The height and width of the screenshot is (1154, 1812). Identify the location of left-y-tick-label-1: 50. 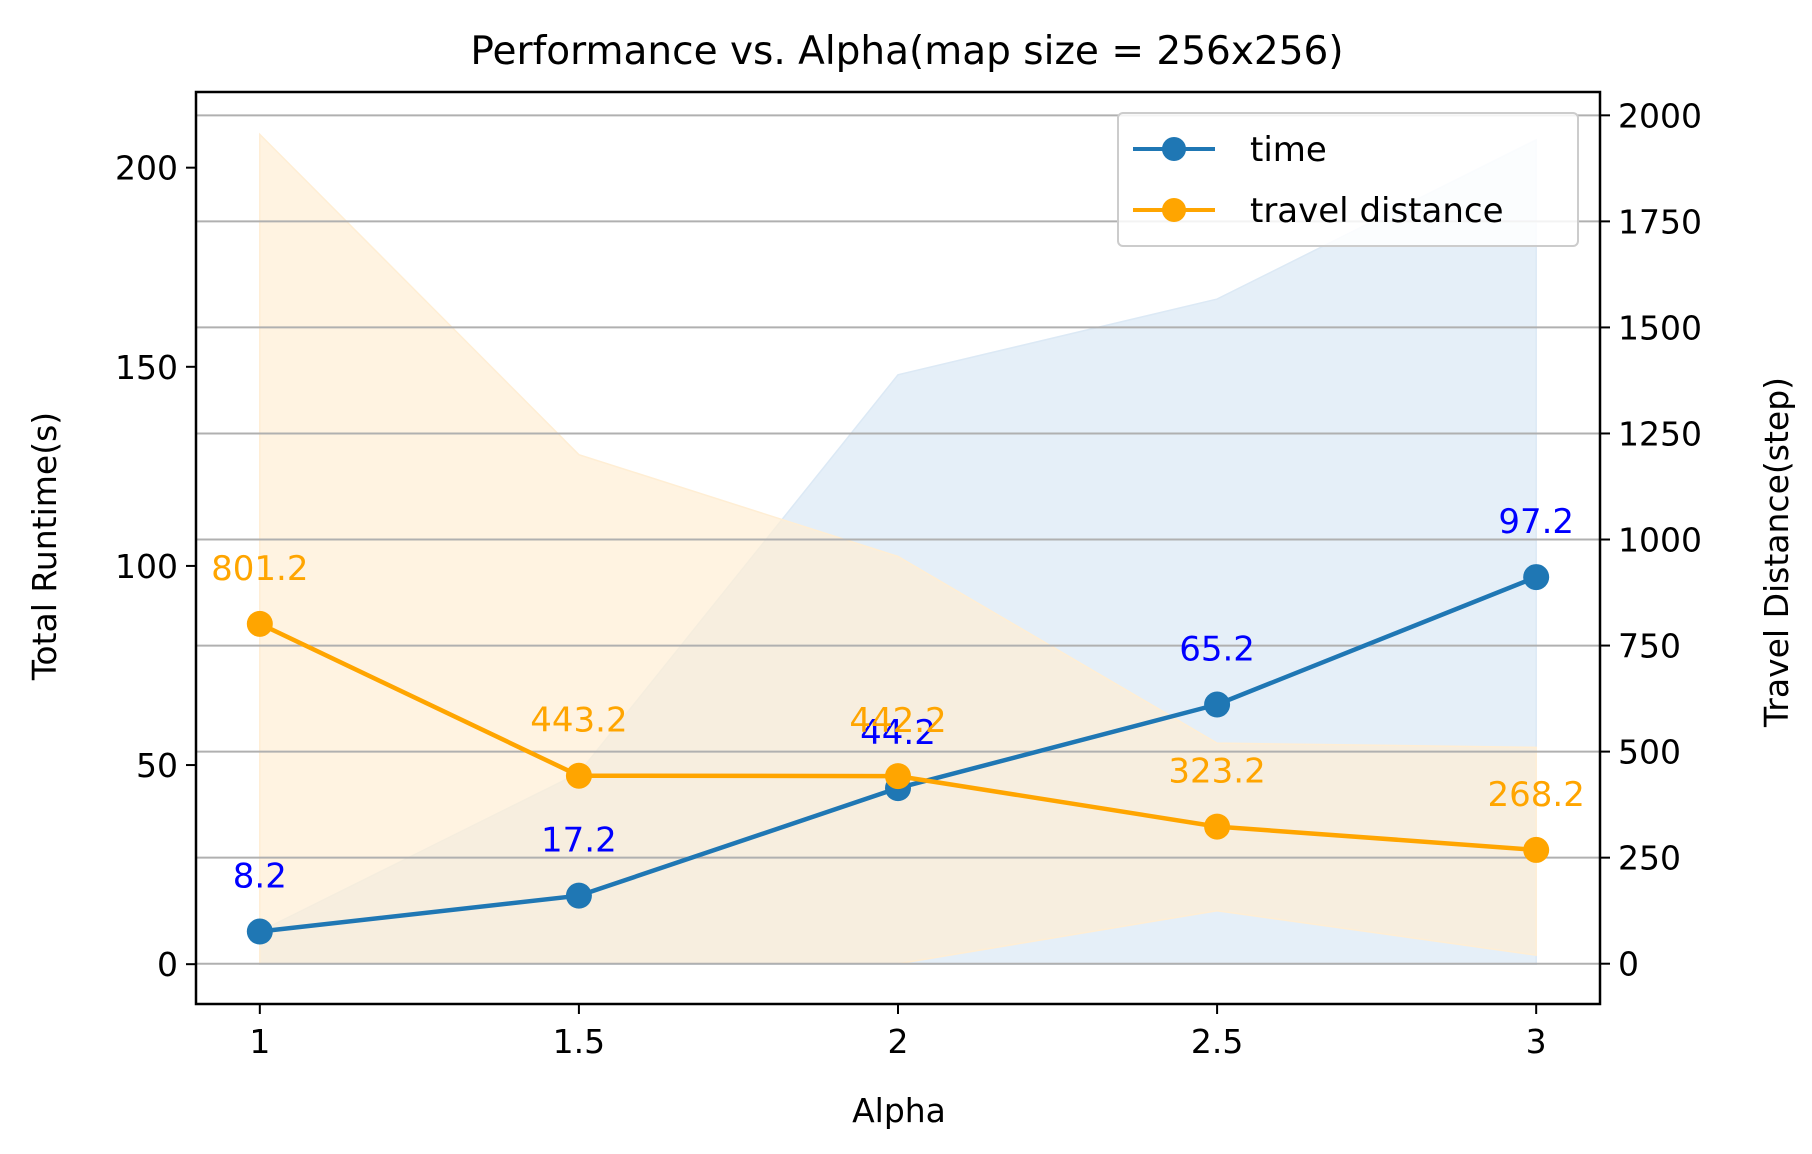
(157, 765).